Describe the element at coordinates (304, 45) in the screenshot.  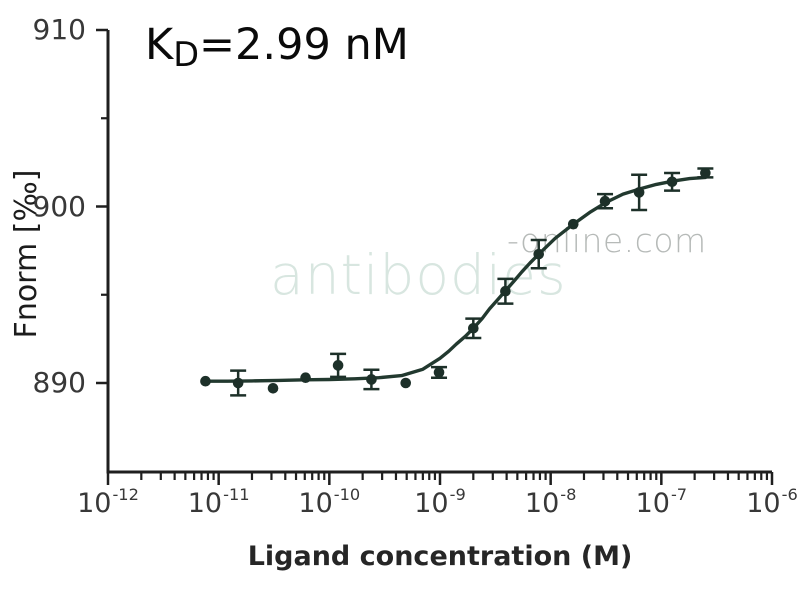
I see `title-value: =2.99 nM` at that location.